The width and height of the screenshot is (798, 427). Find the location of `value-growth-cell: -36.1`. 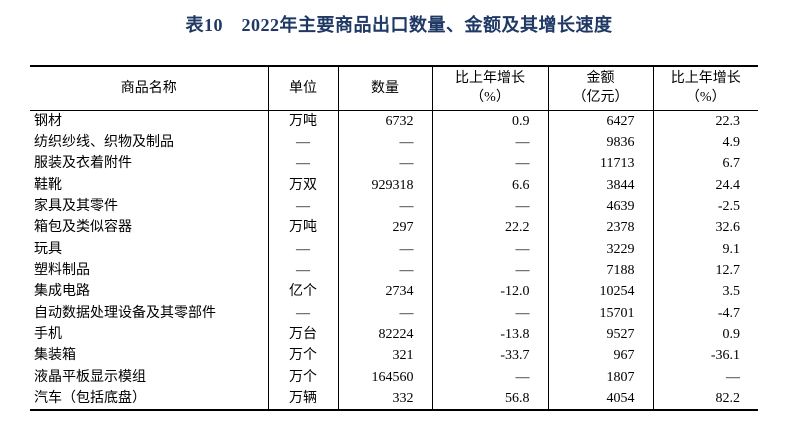

value-growth-cell: -36.1 is located at coordinates (725, 356).